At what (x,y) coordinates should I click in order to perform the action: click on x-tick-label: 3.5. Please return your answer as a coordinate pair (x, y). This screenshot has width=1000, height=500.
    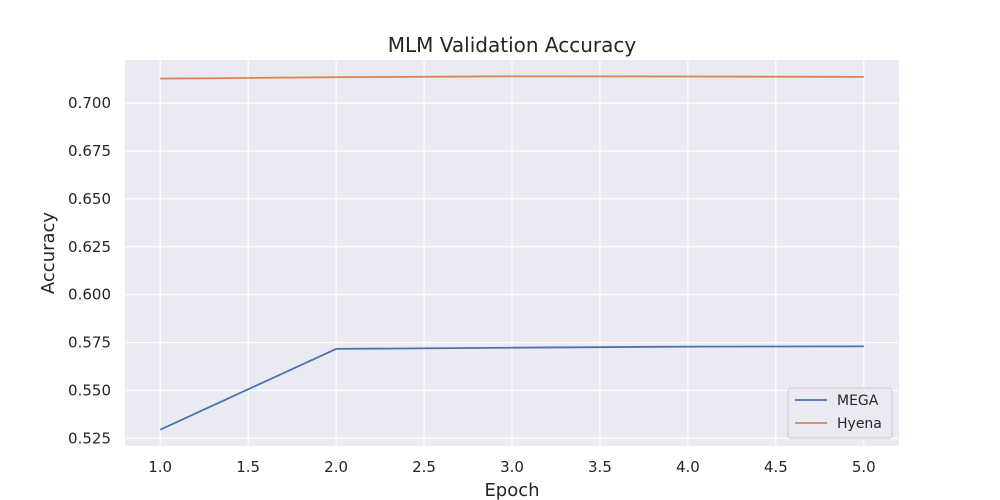
    Looking at the image, I should click on (600, 467).